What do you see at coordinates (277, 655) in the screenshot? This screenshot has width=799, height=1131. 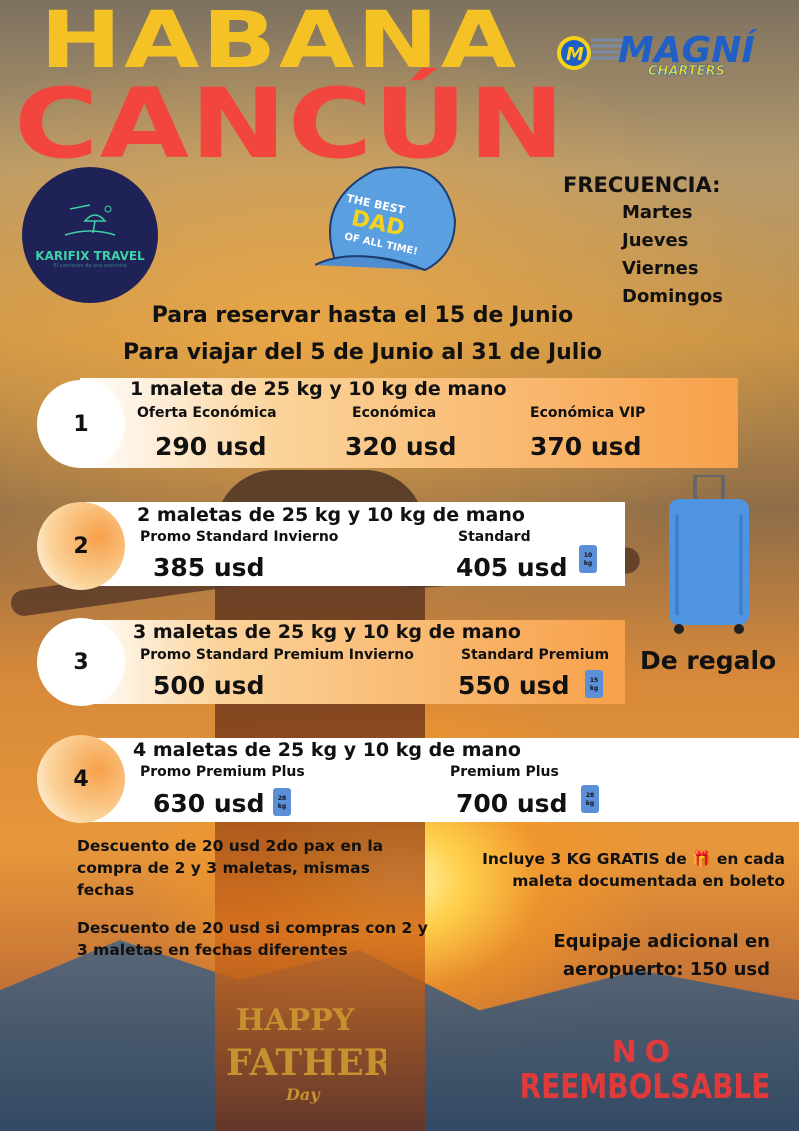 I see `option-label: Promo Standard Premium Invierno` at bounding box center [277, 655].